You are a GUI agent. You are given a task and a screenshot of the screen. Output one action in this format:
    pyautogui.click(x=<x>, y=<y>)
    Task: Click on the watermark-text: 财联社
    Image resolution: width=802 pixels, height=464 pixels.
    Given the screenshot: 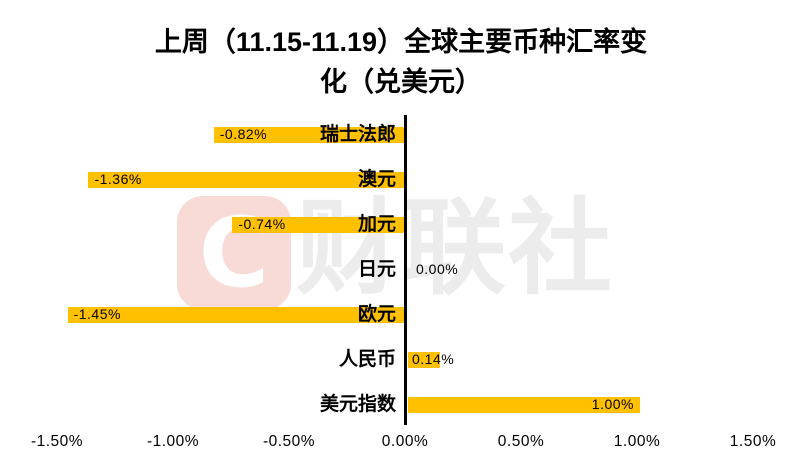 What is the action you would take?
    pyautogui.click(x=455, y=249)
    